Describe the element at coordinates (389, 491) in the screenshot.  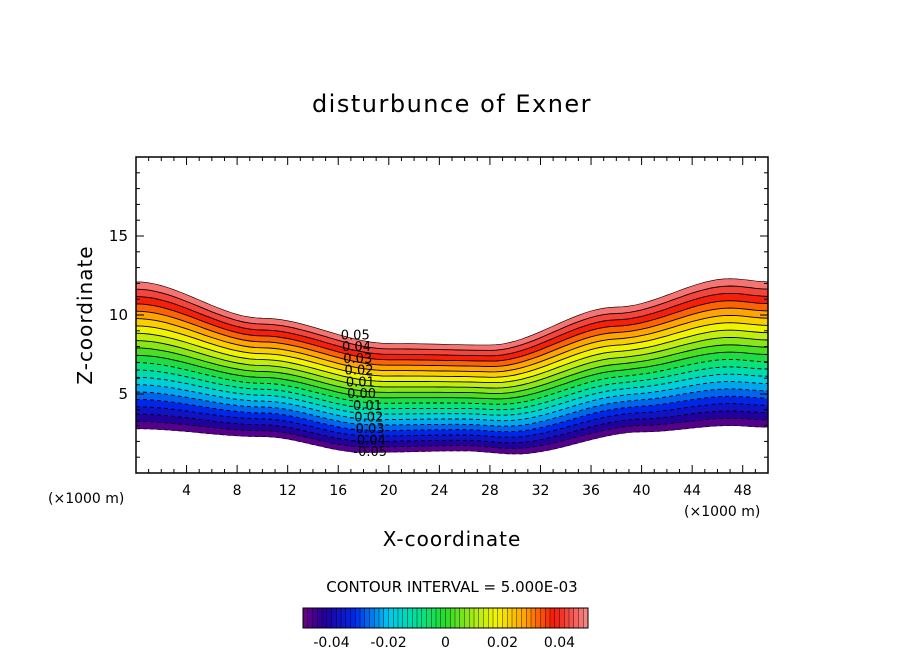
I see `x-tick-label: 20` at that location.